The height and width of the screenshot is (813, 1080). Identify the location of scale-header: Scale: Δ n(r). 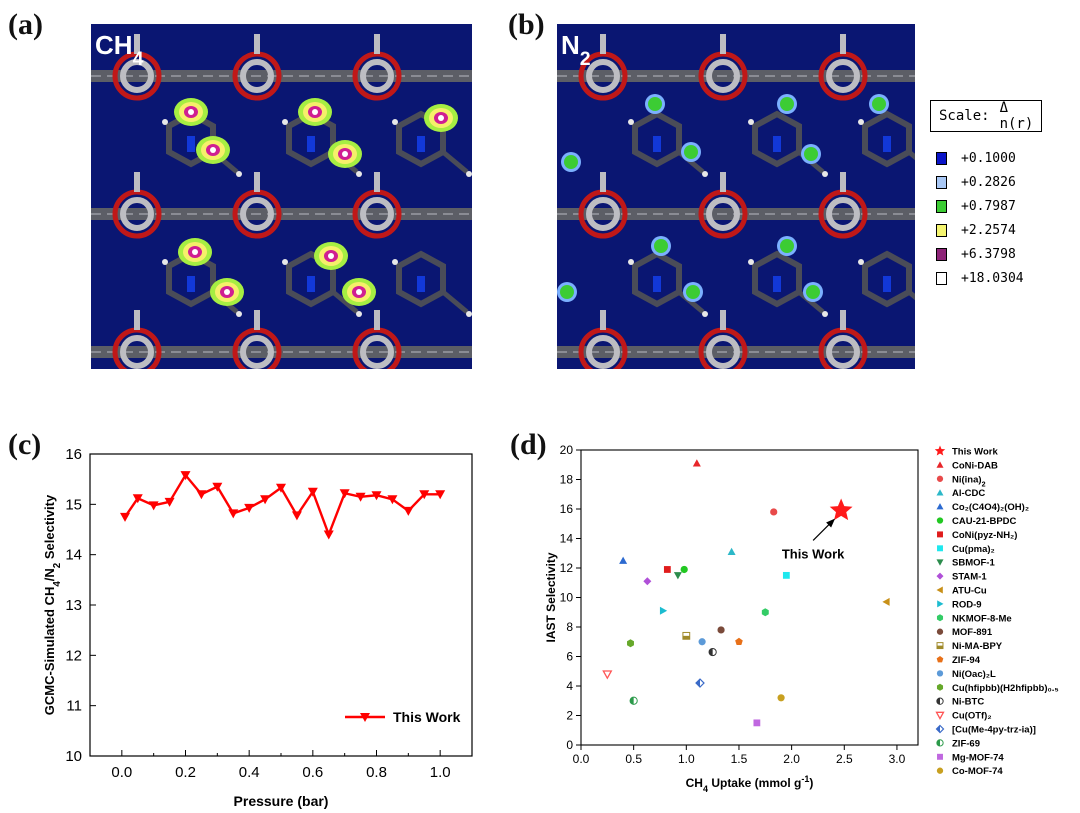
(986, 116).